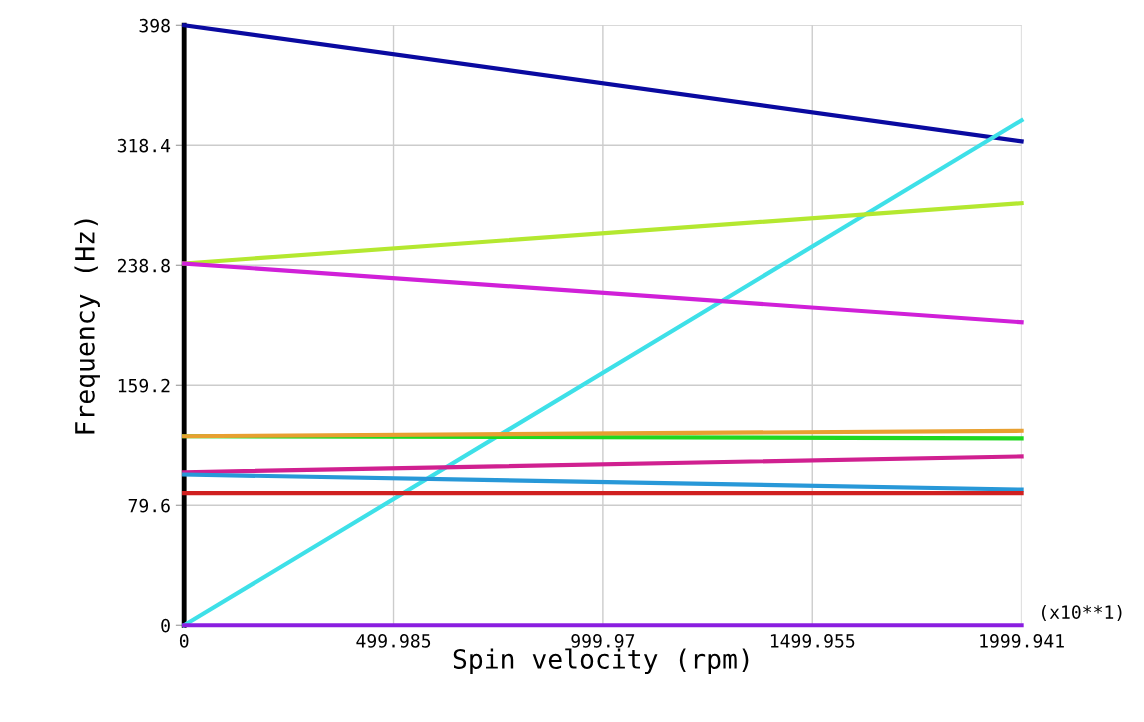  Describe the element at coordinates (165, 625) in the screenshot. I see `y-tick-label: 0` at that location.